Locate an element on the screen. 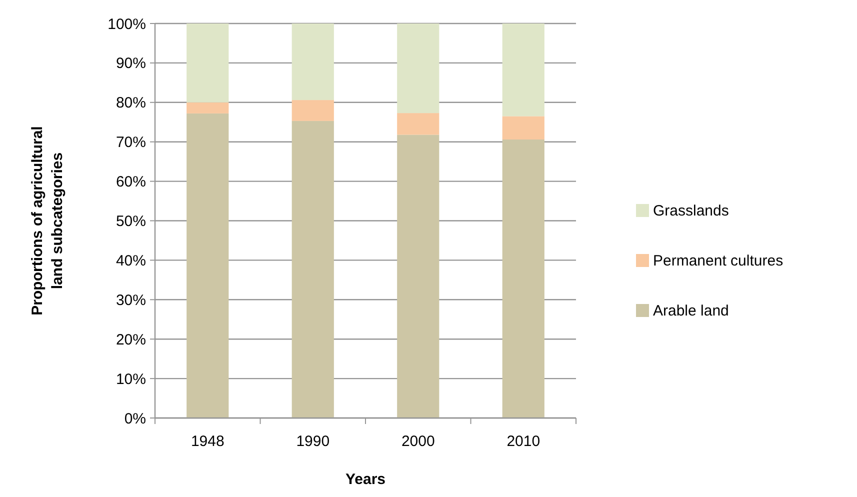 This screenshot has height=497, width=857. x-tick-label: 1990 is located at coordinates (313, 441).